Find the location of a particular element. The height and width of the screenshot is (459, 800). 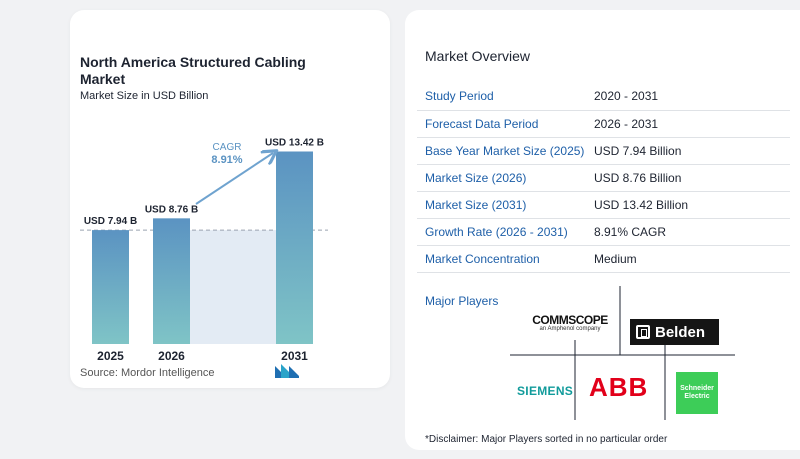

commscope-logo-text: COMMSCOPE is located at coordinates (570, 320).